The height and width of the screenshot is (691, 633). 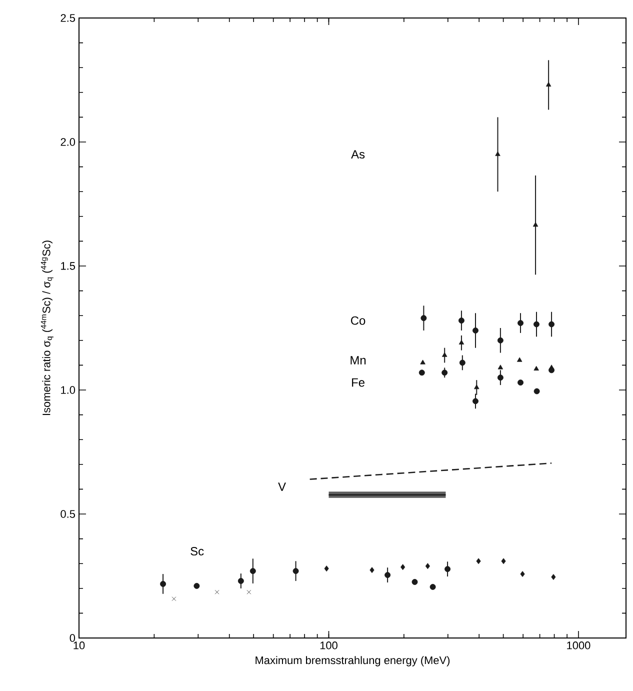 I want to click on y-tick-label: 2.5, so click(x=68, y=18).